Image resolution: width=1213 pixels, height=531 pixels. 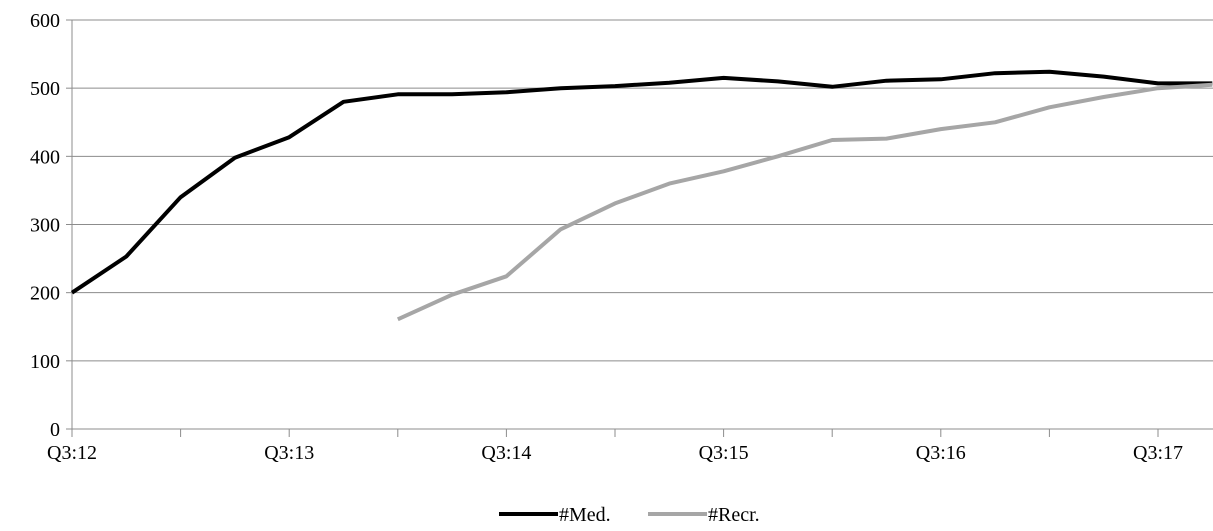 What do you see at coordinates (45, 89) in the screenshot?
I see `y-tick-label: 500` at bounding box center [45, 89].